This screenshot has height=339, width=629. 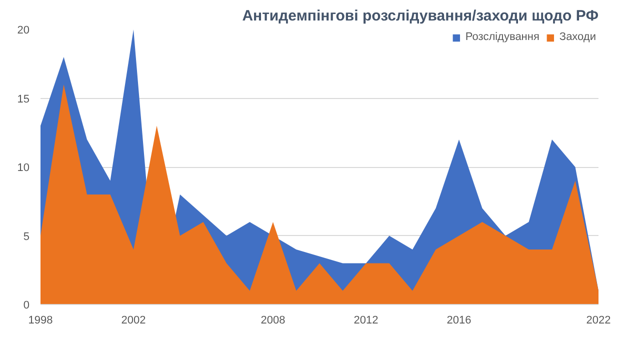 I want to click on y-tick-label: 20, so click(x=23, y=30).